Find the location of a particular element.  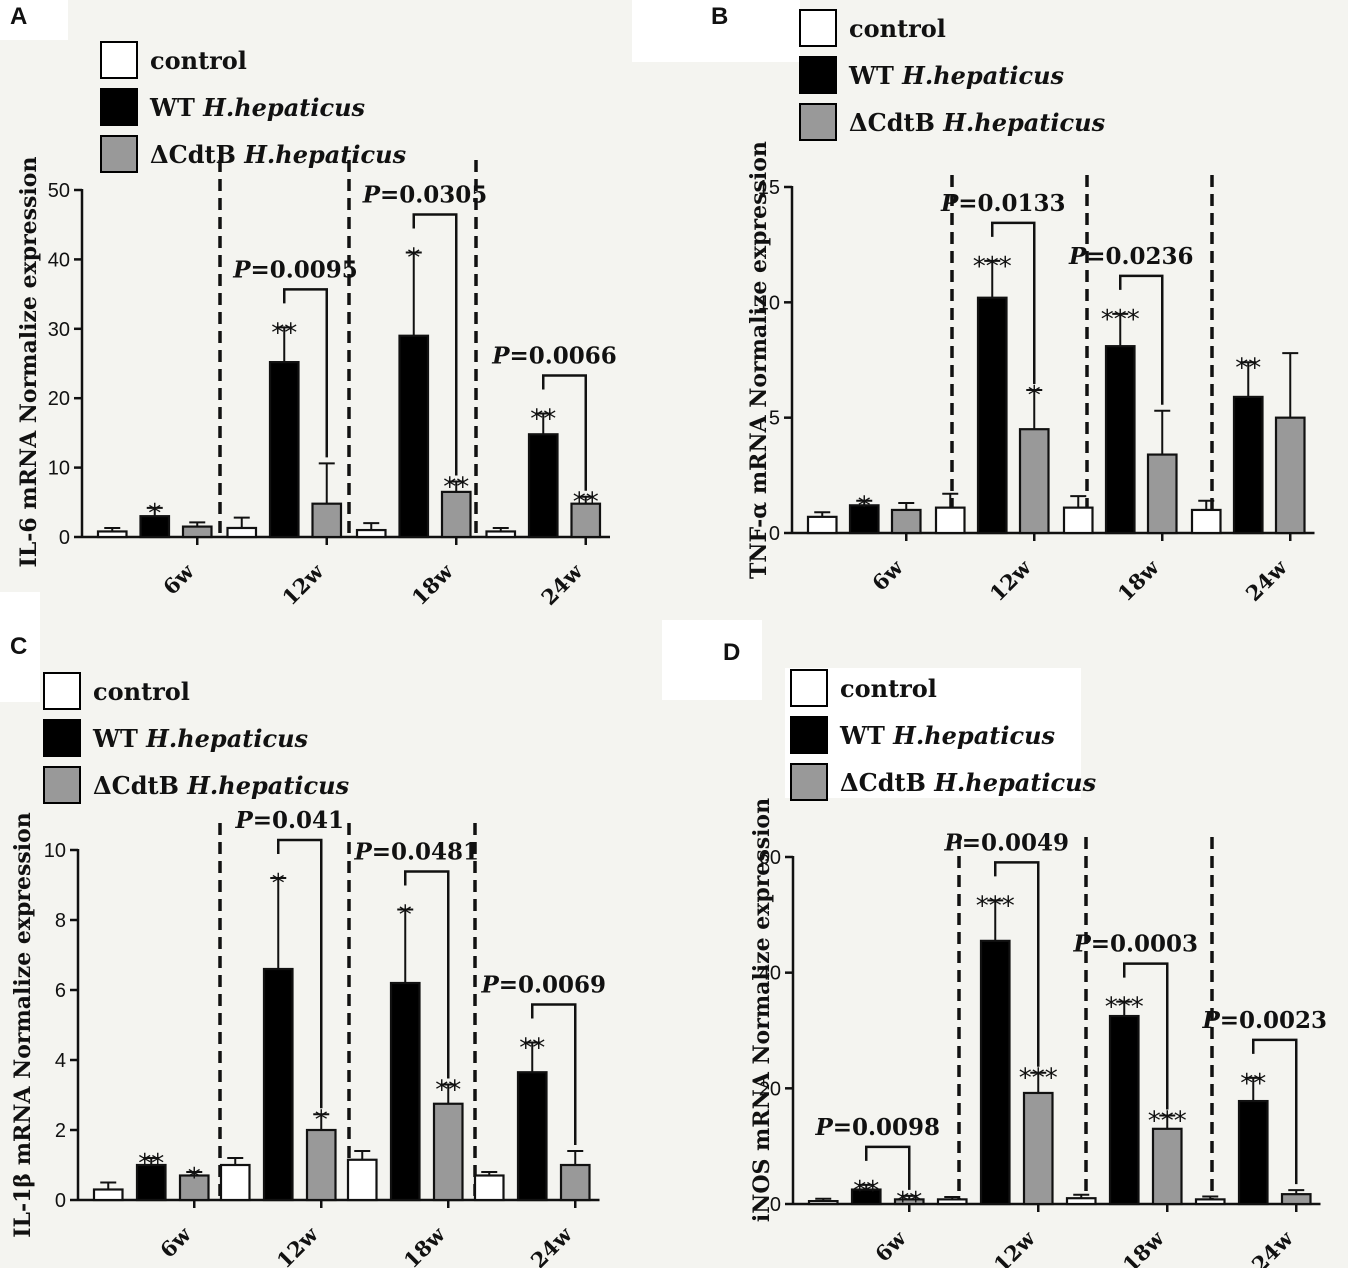

legend: control WT H.hepaticus ΔCdtB H.hepaticus is located at coordinates (196, 738).